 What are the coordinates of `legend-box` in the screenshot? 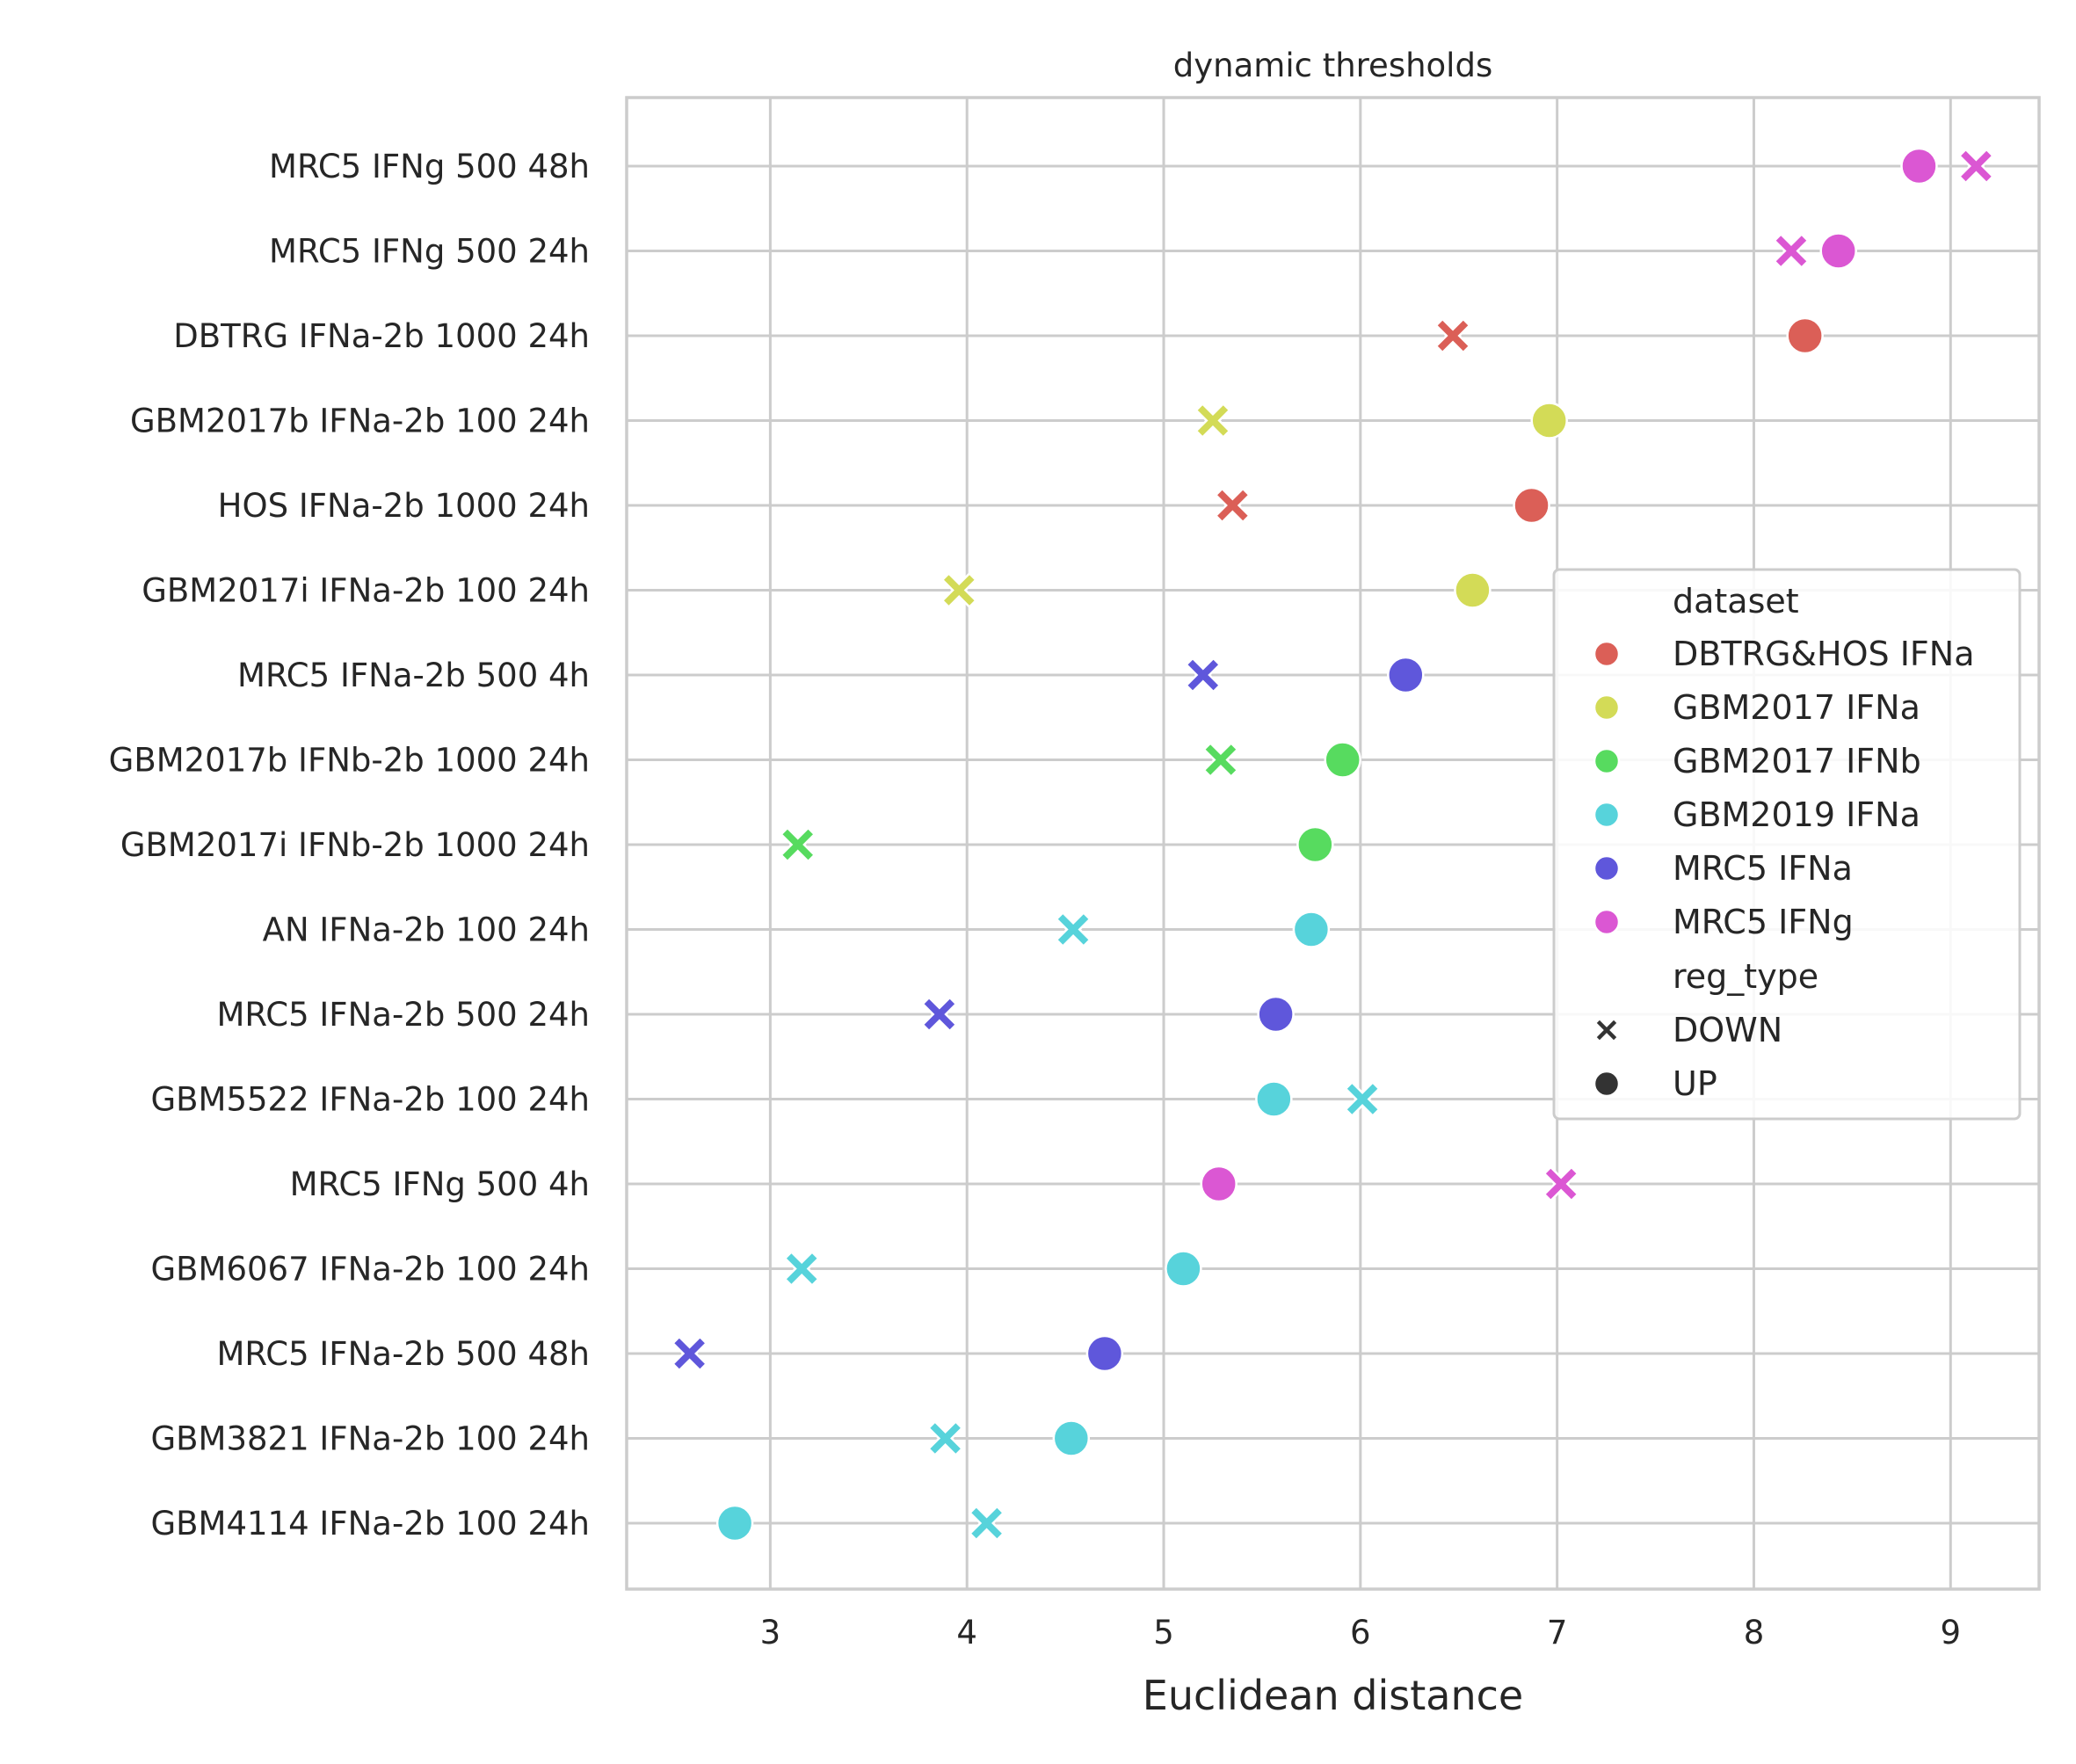 It's located at (1787, 844).